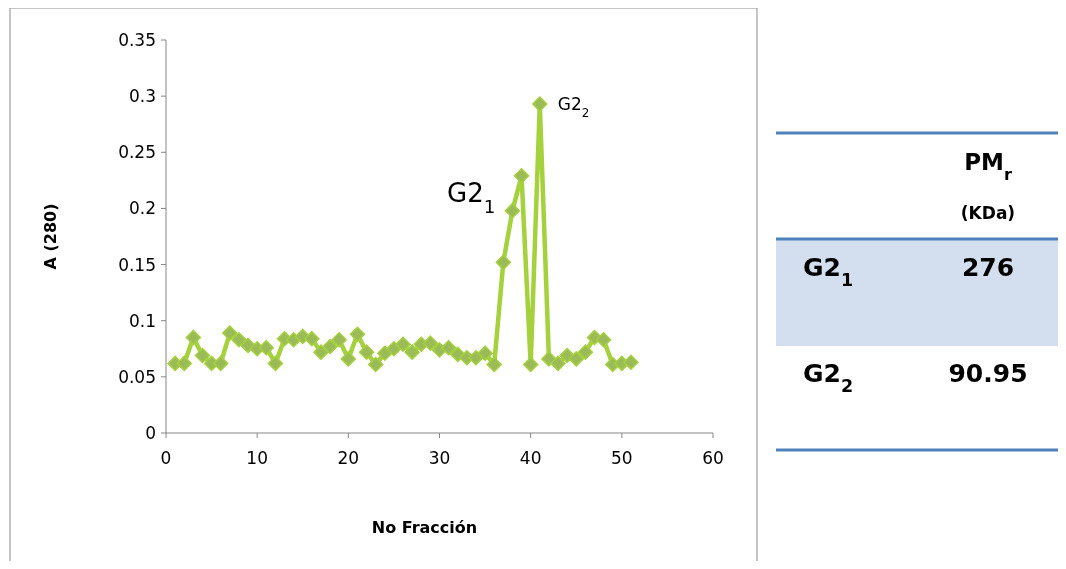 This screenshot has width=1066, height=569. Describe the element at coordinates (166, 458) in the screenshot. I see `x-tick-label: 0` at that location.